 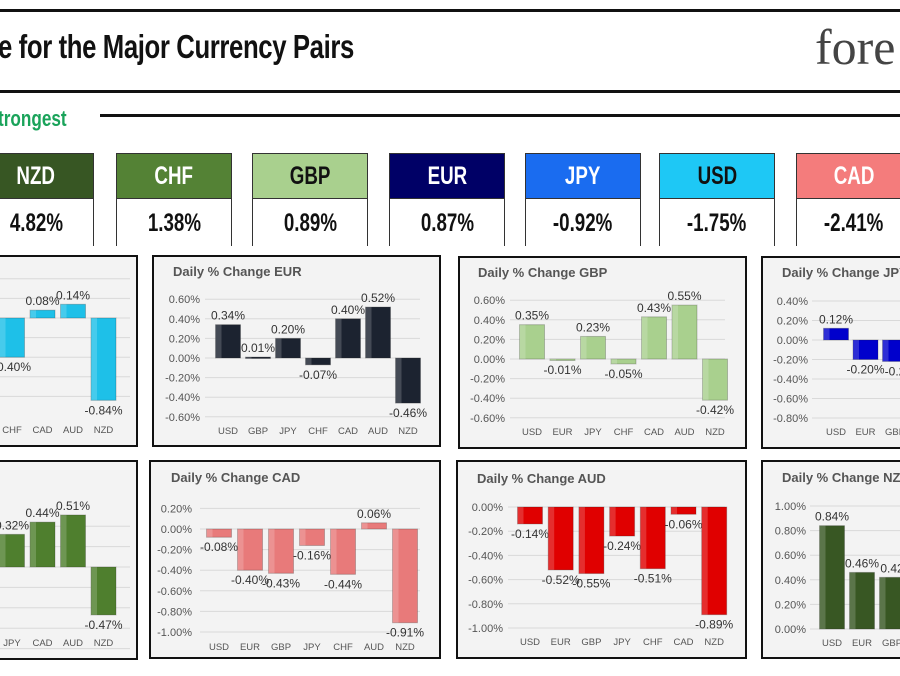 I want to click on chart-panel-cad, so click(x=295, y=559).